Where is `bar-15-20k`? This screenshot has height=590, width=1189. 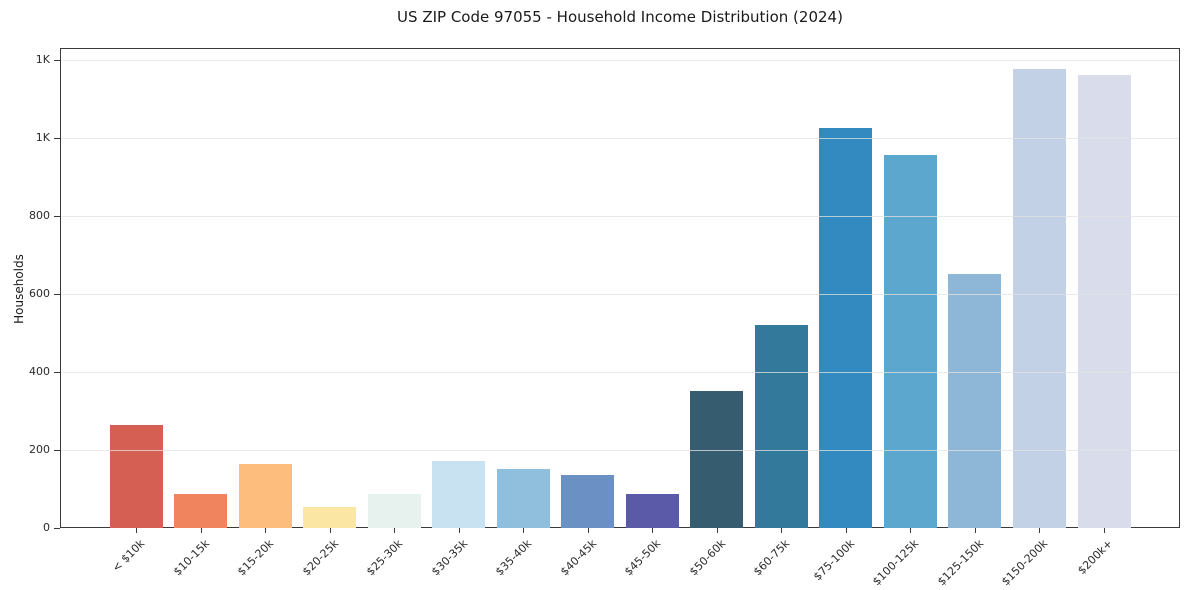 bar-15-20k is located at coordinates (265, 495).